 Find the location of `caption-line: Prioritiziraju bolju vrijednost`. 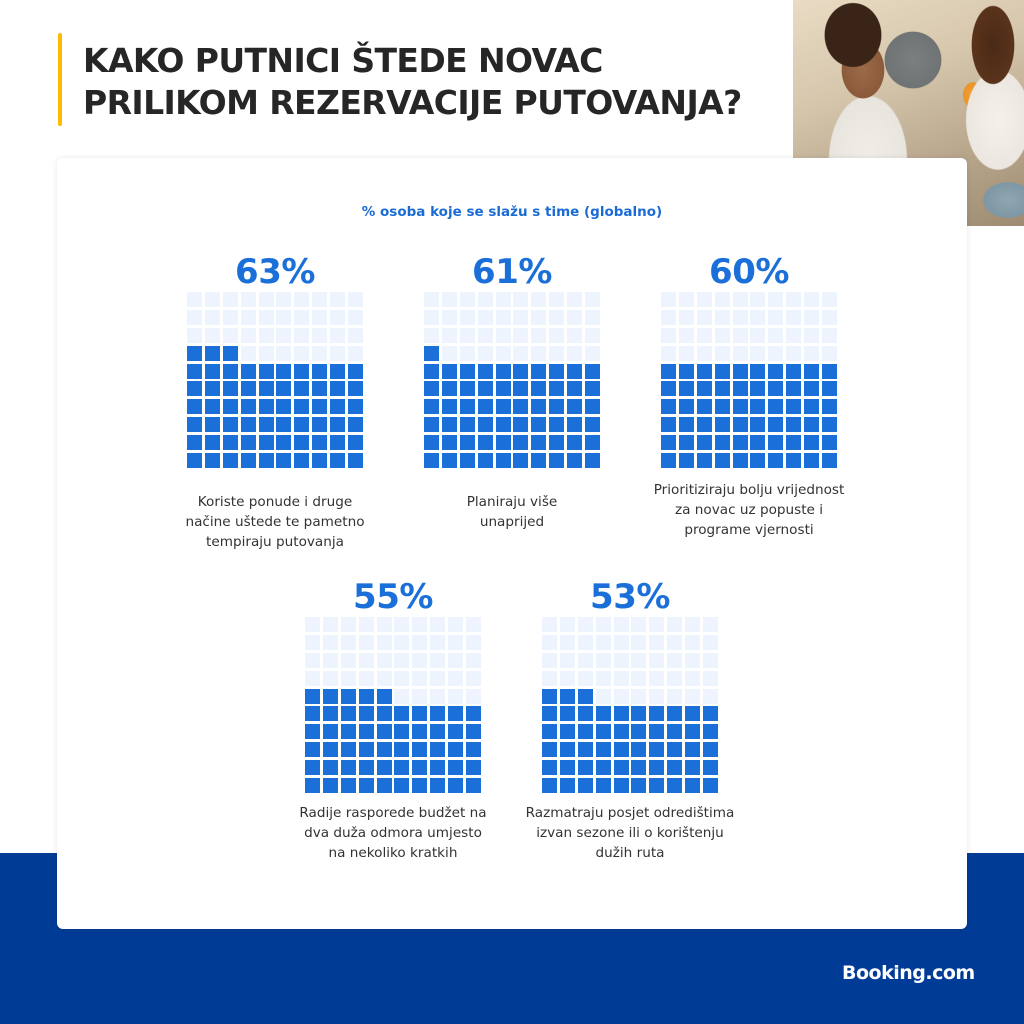

caption-line: Prioritiziraju bolju vrijednost is located at coordinates (749, 490).